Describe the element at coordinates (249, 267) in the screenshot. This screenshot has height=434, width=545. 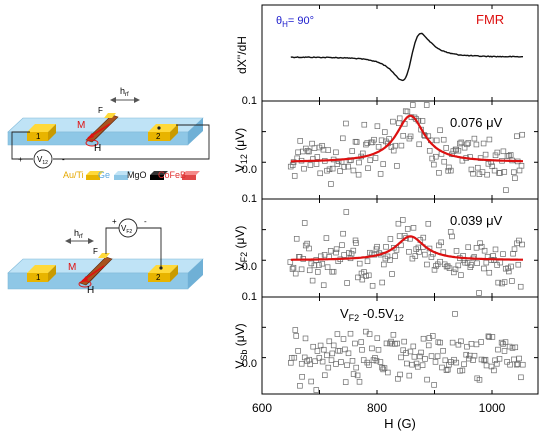
I see `vf2-ytick-zero: 0.0` at that location.